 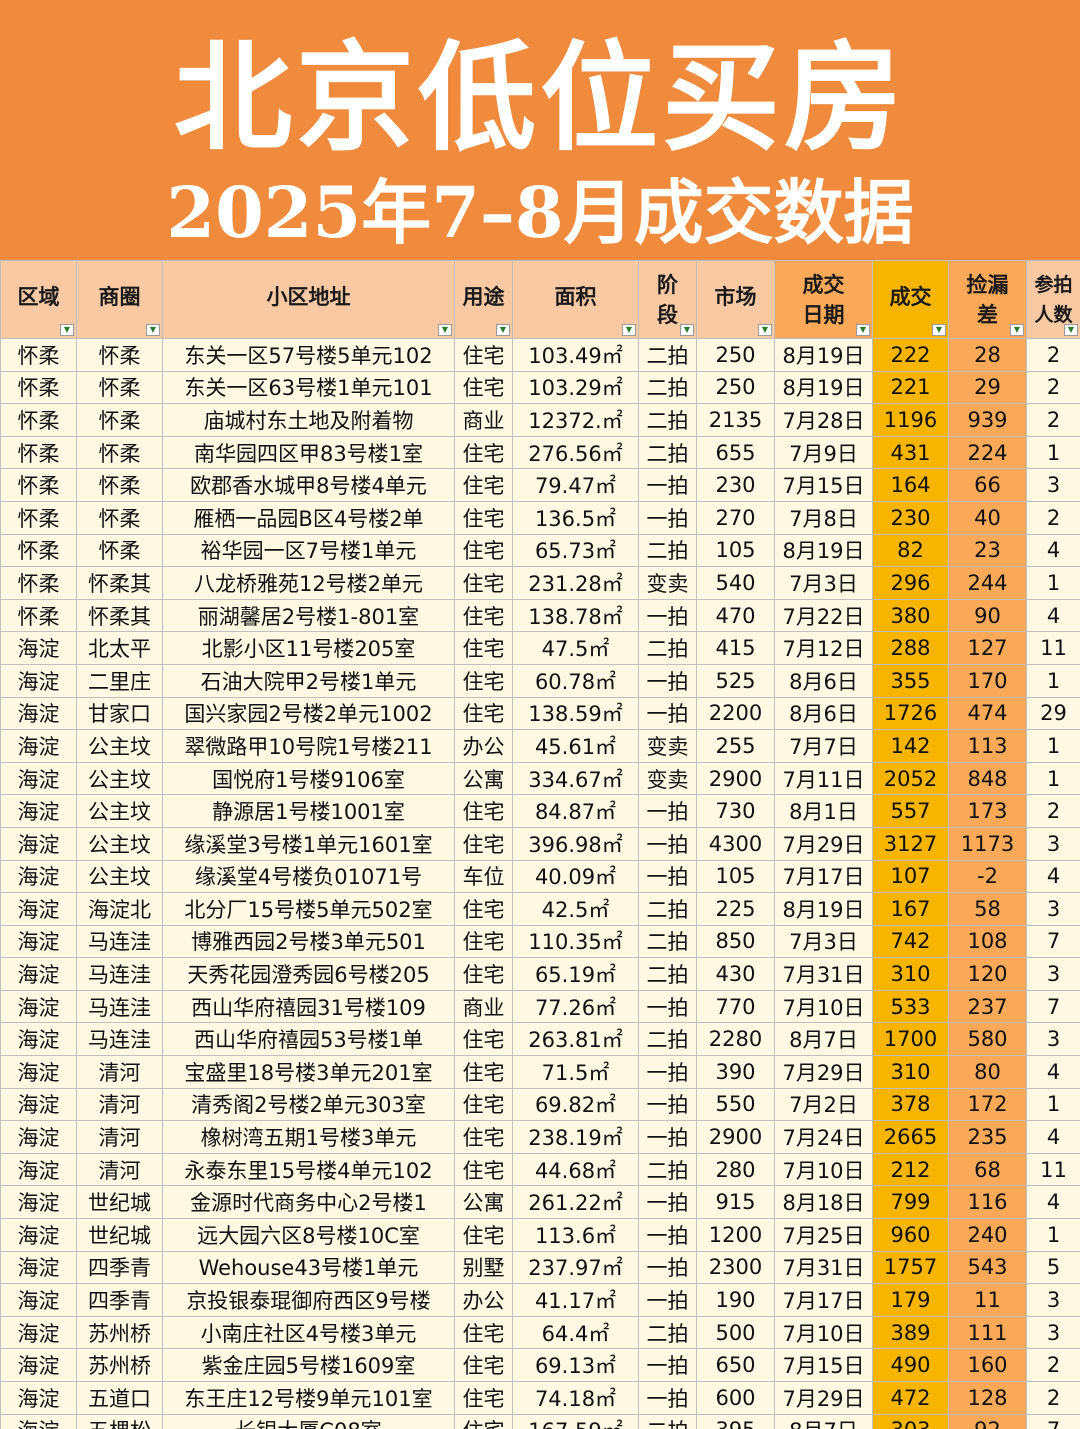 I want to click on cell-deal: 179, so click(x=910, y=1300).